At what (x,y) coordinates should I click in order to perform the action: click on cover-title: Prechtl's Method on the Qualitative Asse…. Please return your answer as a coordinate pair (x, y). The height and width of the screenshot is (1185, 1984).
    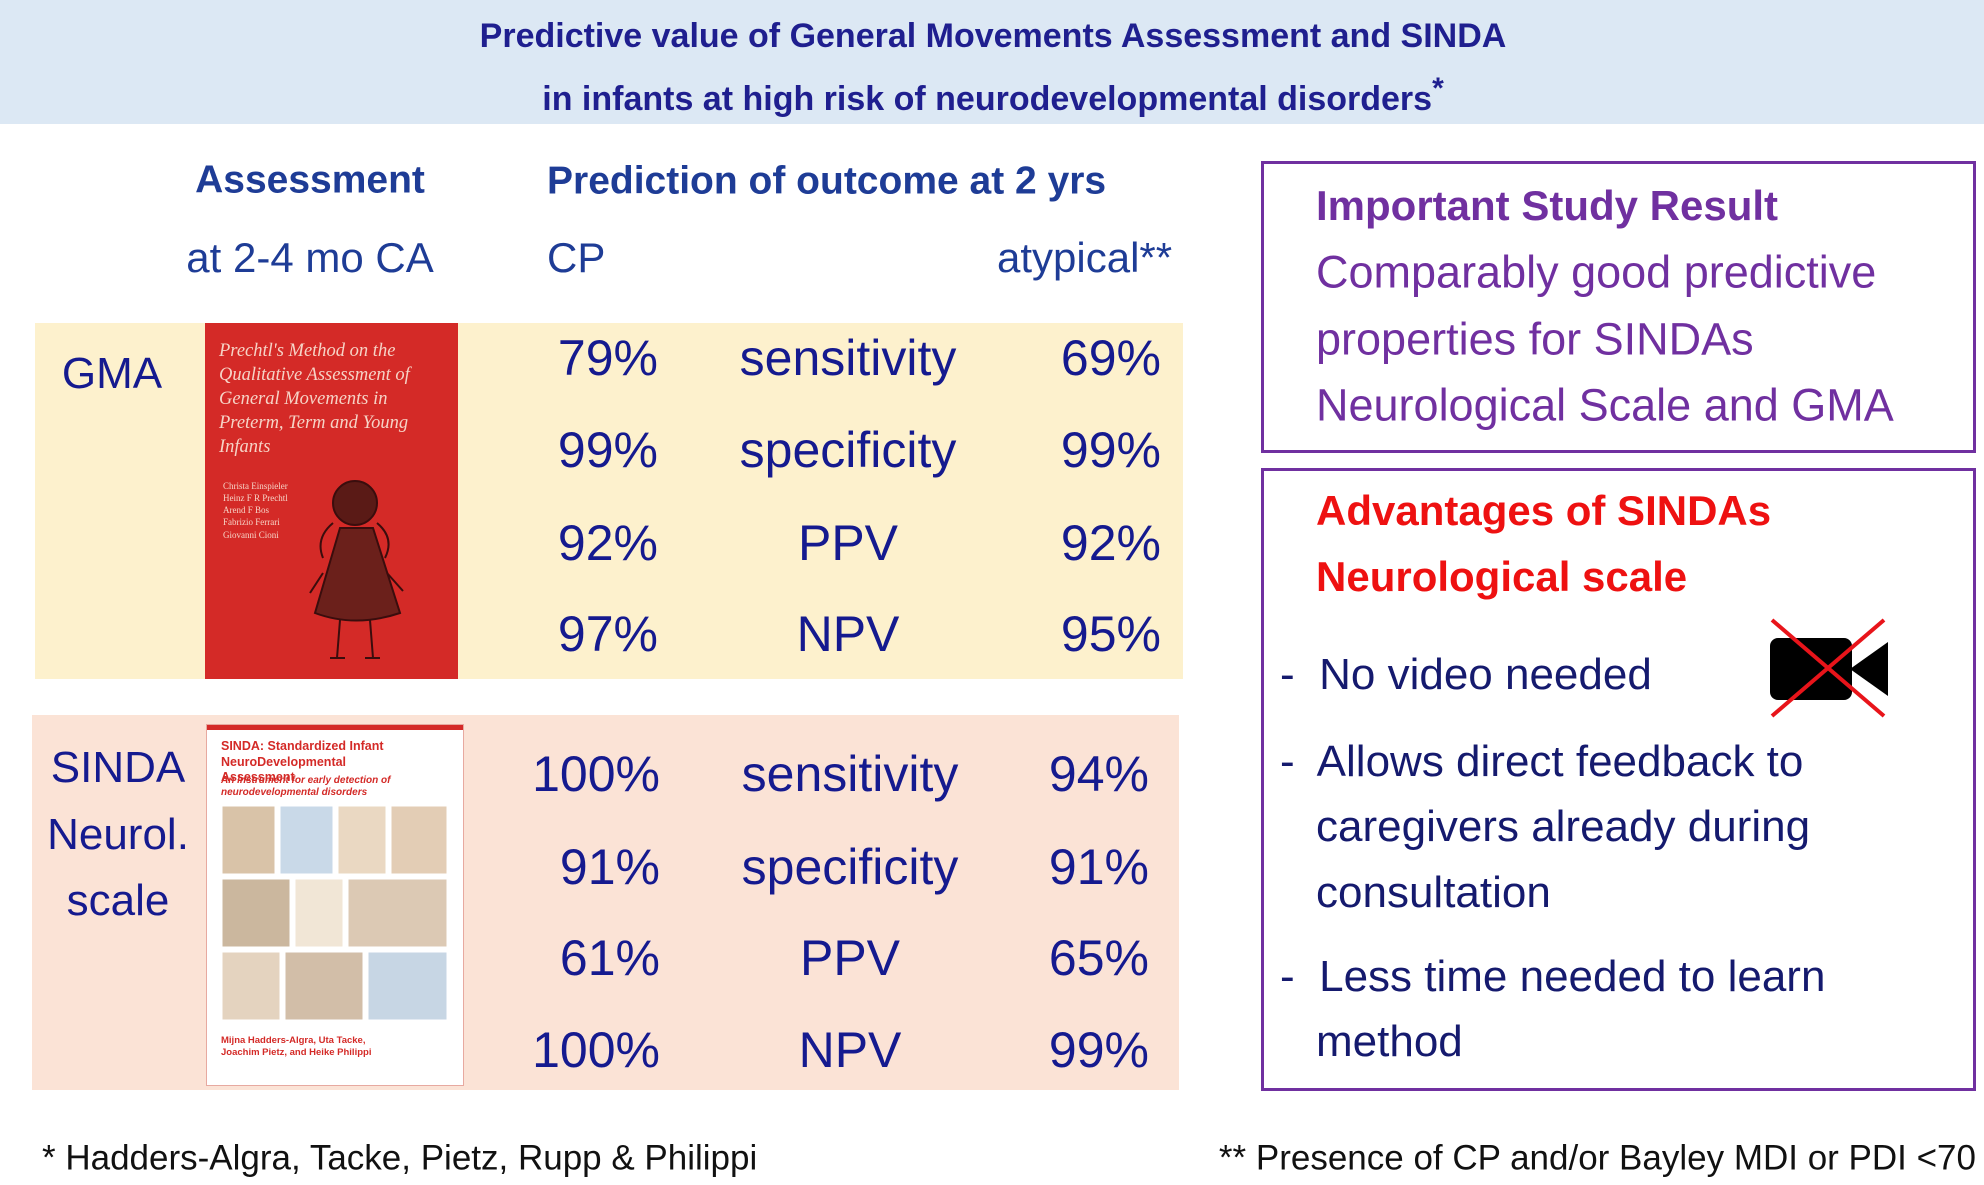
    Looking at the image, I should click on (314, 399).